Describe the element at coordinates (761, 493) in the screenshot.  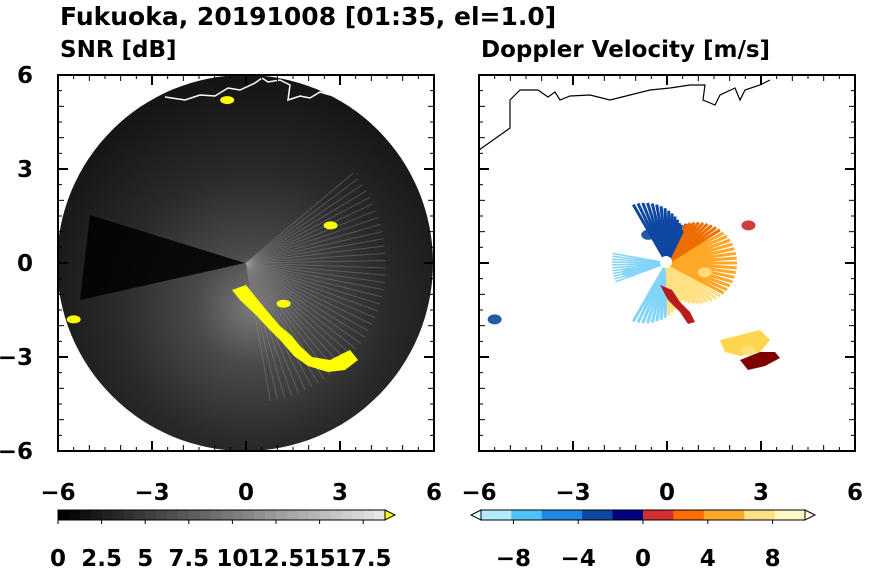
I see `x-tick-label: 3` at that location.